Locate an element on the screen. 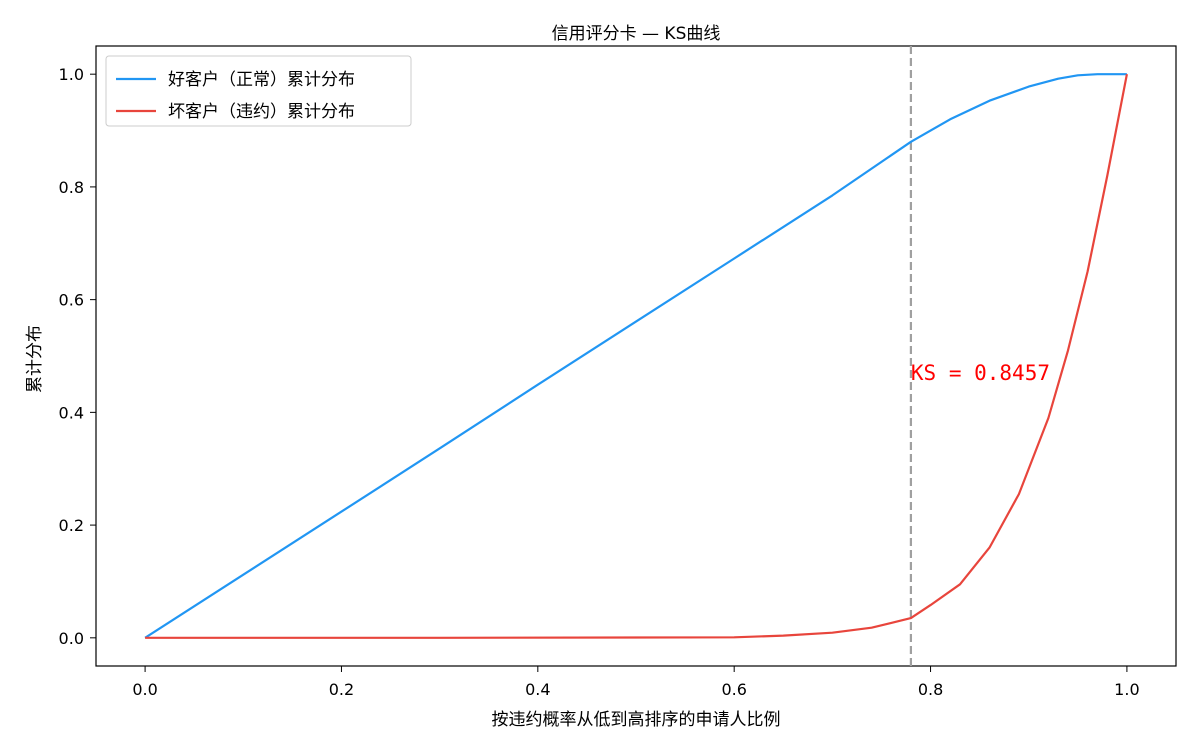 Image resolution: width=1200 pixels, height=754 pixels. legend-label: 坏客户（违约）累计分布 is located at coordinates (261, 112).